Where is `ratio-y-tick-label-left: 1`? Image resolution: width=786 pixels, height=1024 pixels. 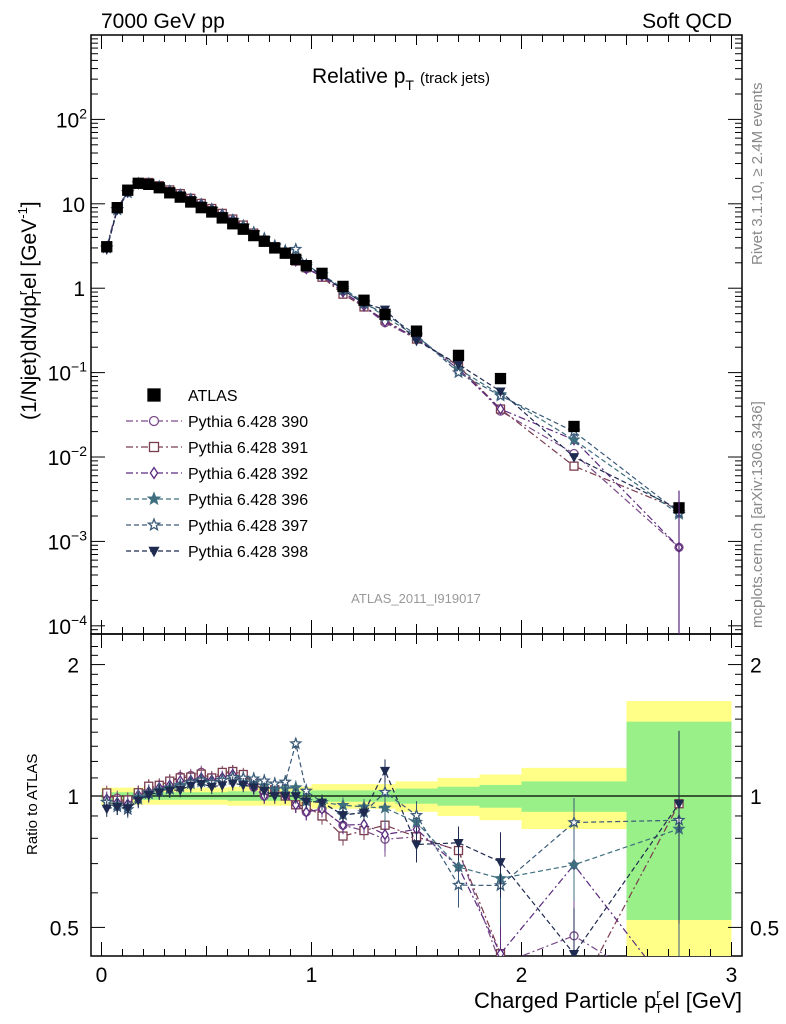
ratio-y-tick-label-left: 1 is located at coordinates (73, 797).